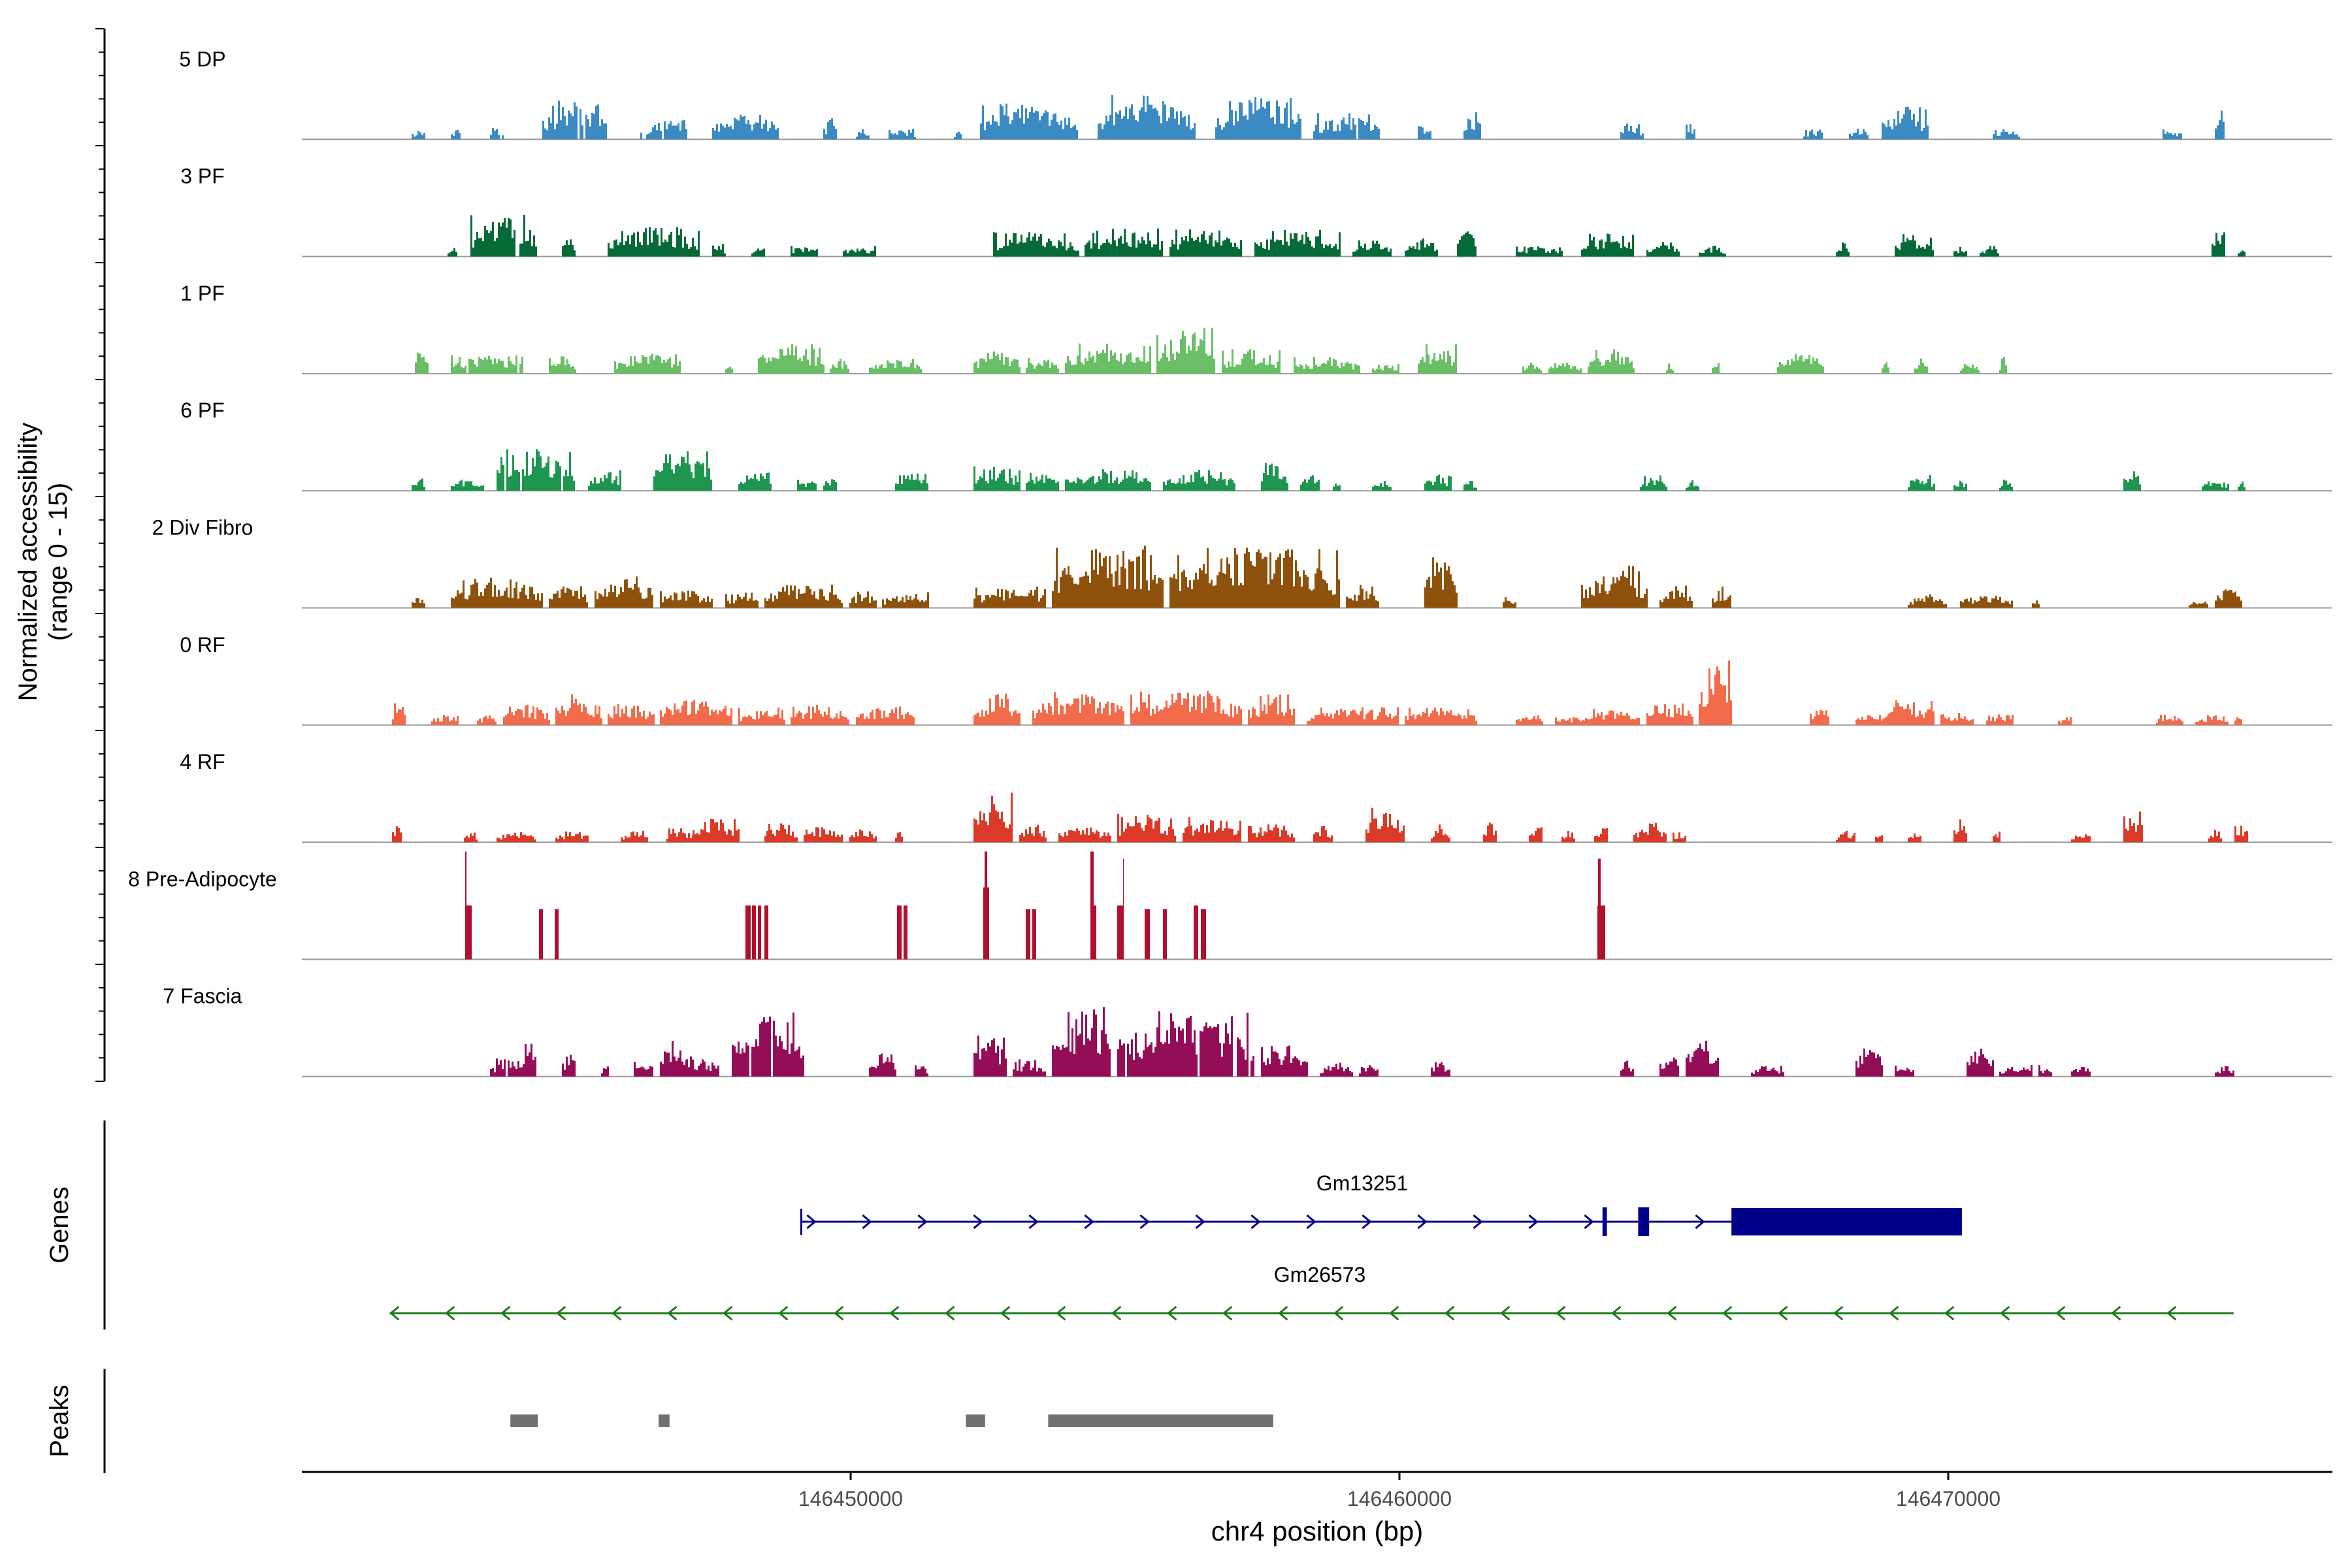 The image size is (2352, 1568). I want to click on y-axis-label-line1: Normalized accessibility, so click(28, 562).